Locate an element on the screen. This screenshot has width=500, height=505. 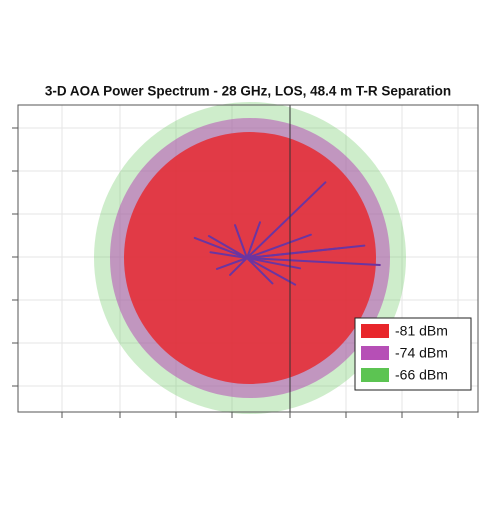
legend-label: -74 dBm is located at coordinates (421, 353).